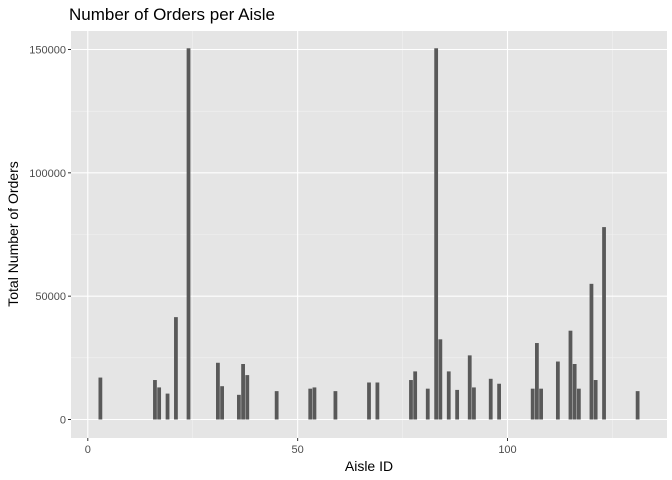 This screenshot has height=480, width=672. Describe the element at coordinates (298, 450) in the screenshot. I see `x-tick-label: 50` at that location.